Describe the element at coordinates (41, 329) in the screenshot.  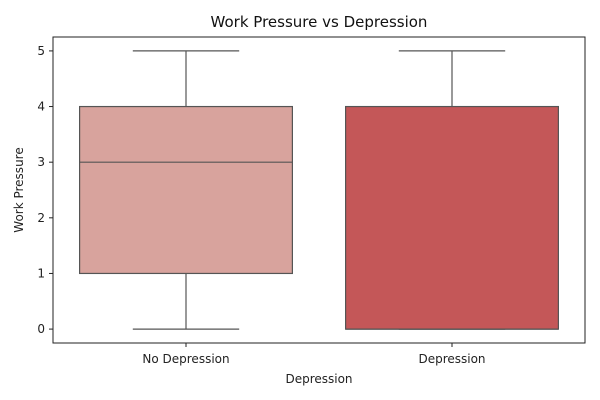
I see `y-tick-label: 0` at that location.